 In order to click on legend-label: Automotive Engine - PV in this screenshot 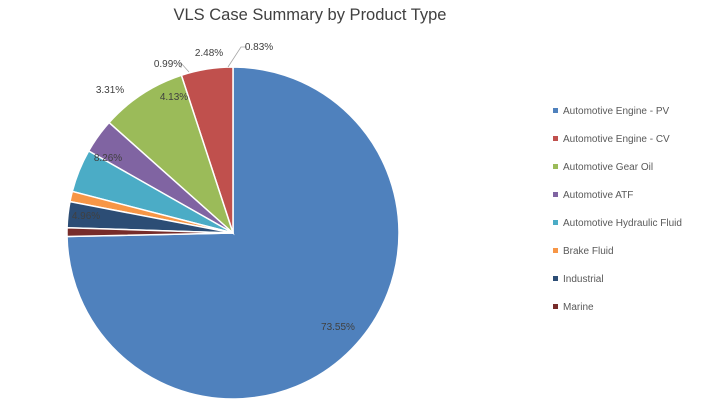, I will do `click(616, 111)`.